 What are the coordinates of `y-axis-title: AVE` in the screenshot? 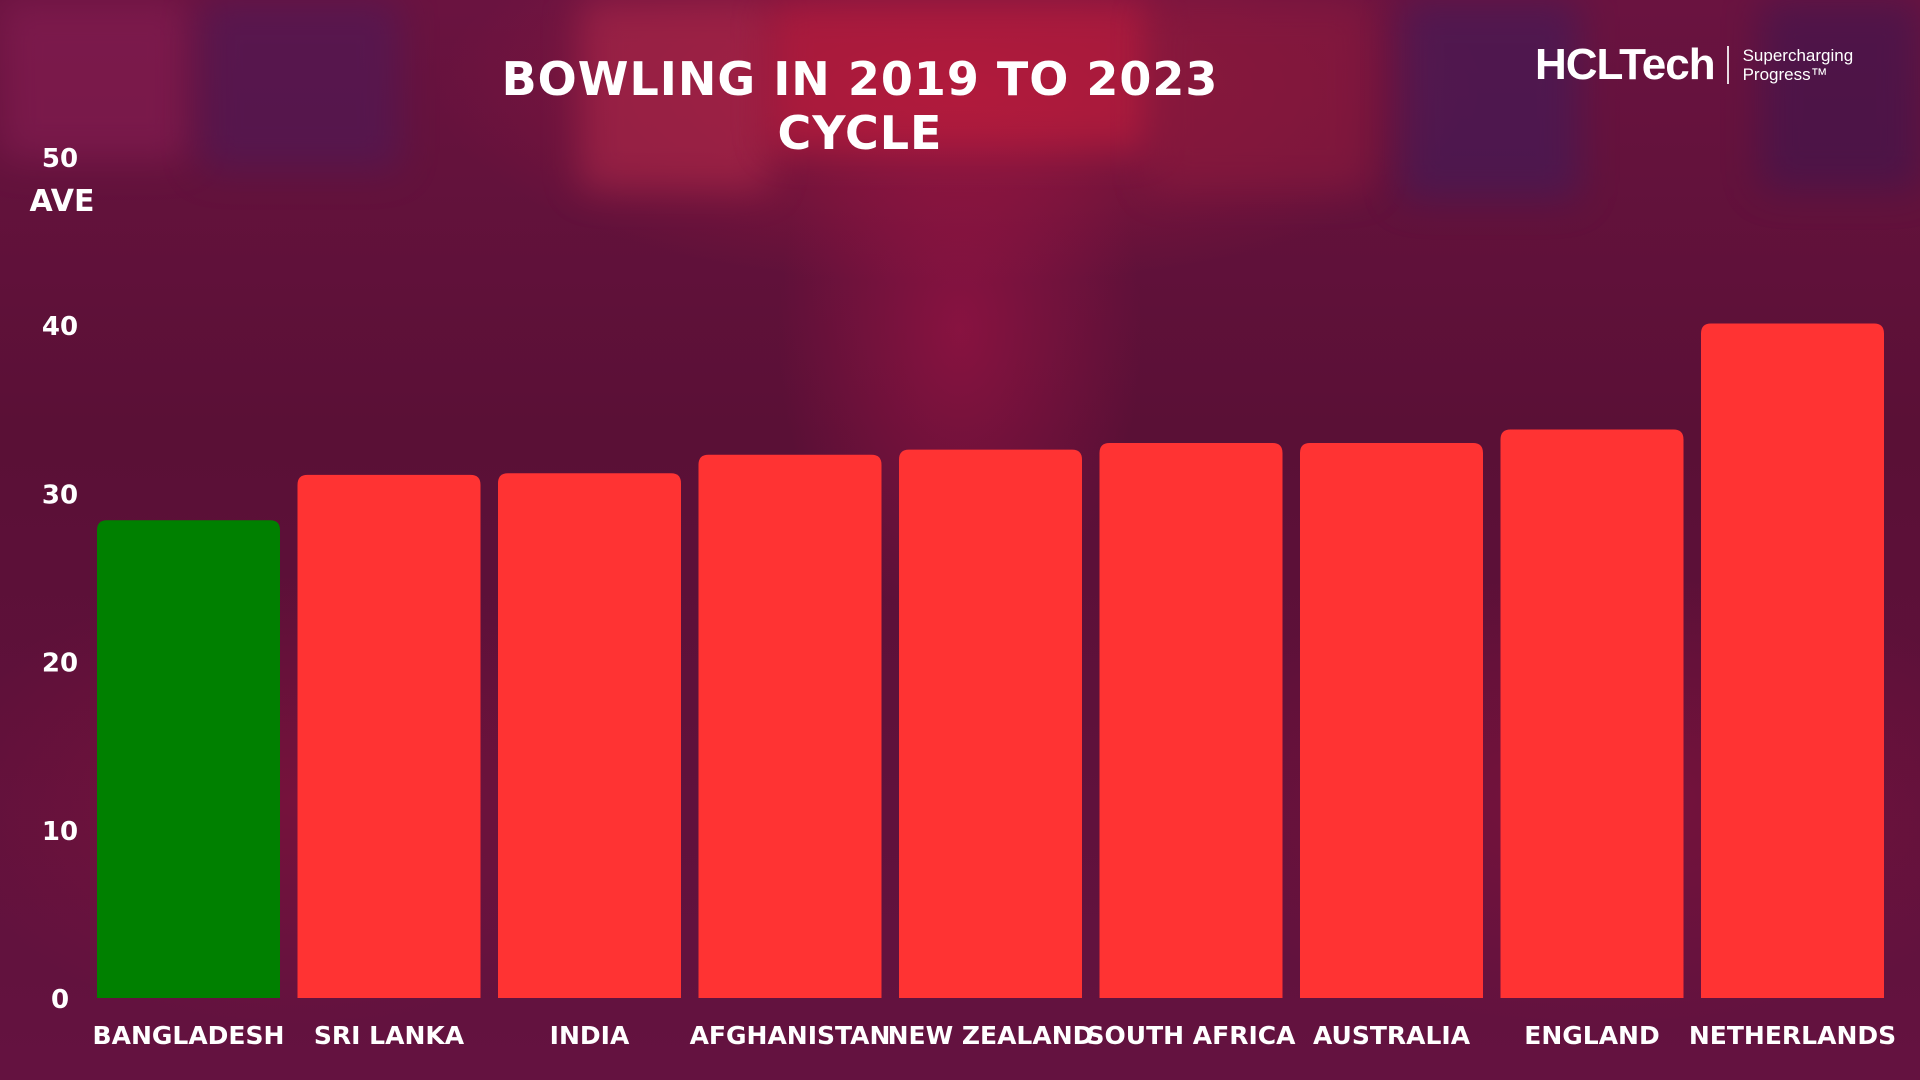 It's located at (62, 201).